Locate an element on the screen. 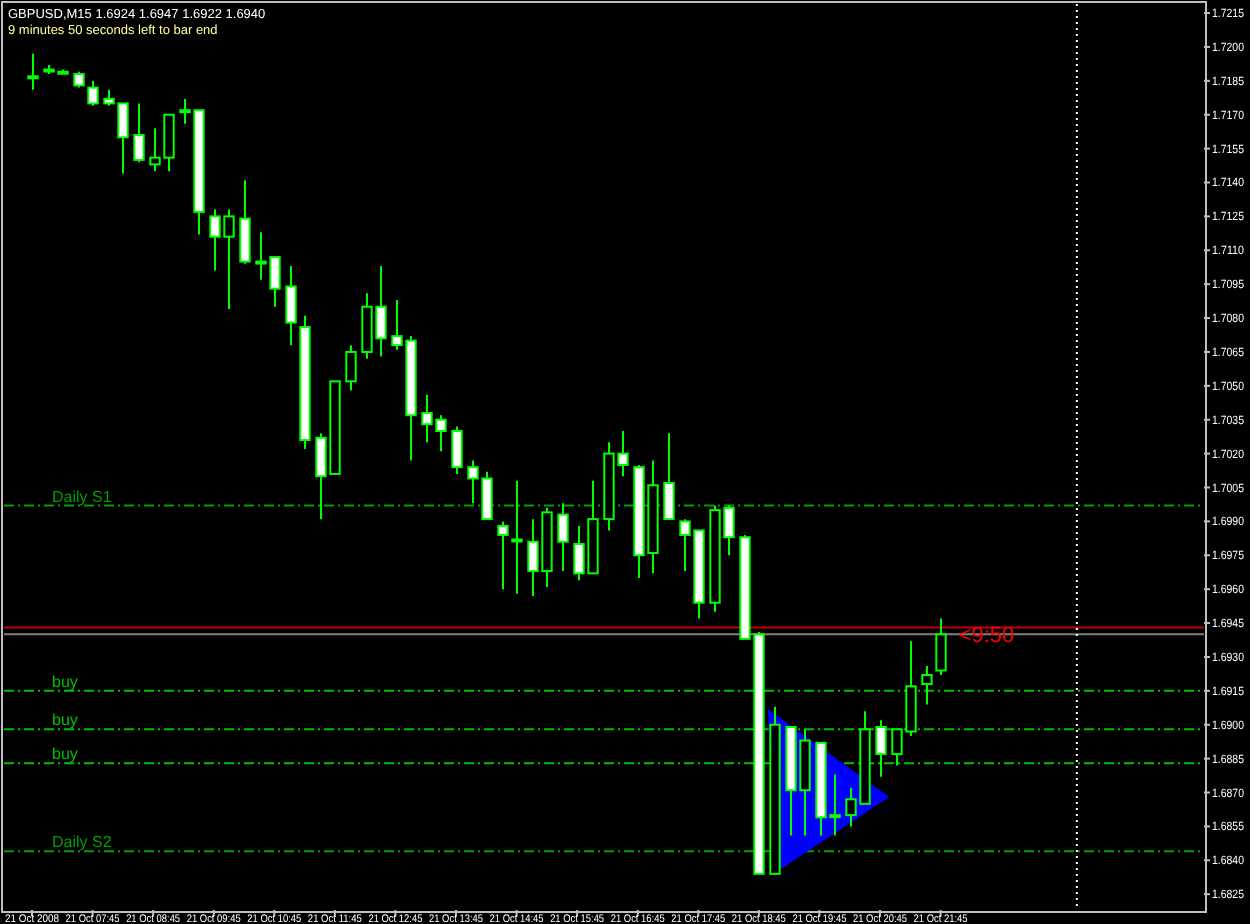  ref-line-label: Daily S2 is located at coordinates (82, 842).